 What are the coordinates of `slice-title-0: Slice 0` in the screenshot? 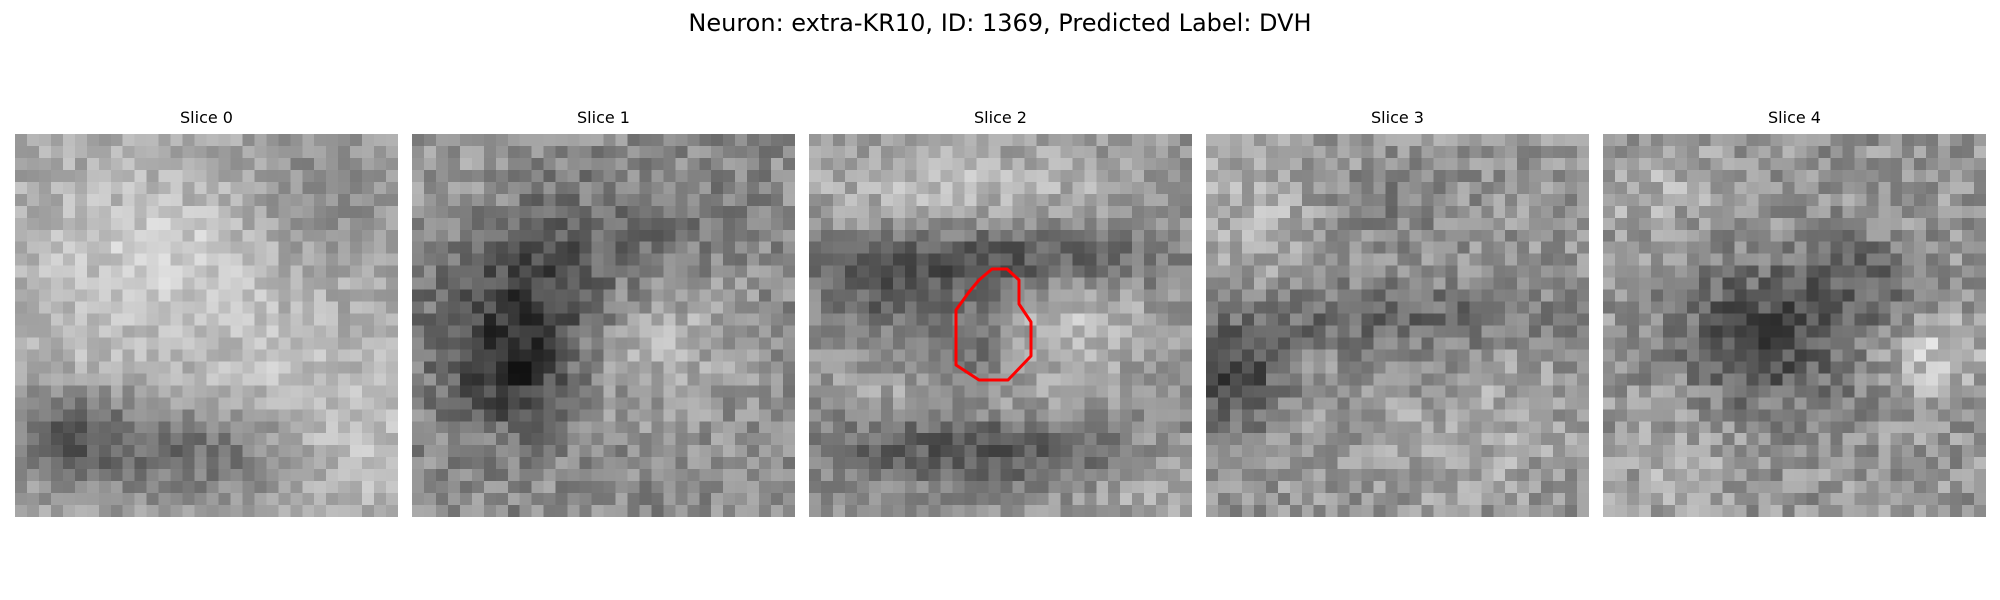 It's located at (206, 117).